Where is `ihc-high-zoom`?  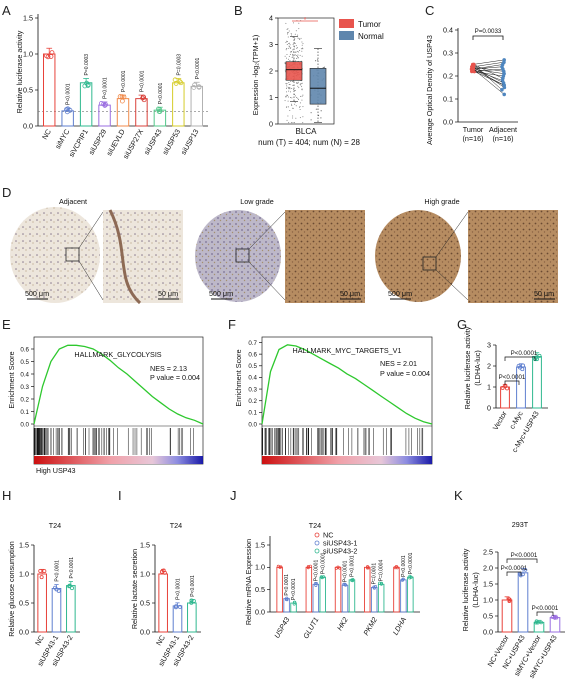 ihc-high-zoom is located at coordinates (513, 256).